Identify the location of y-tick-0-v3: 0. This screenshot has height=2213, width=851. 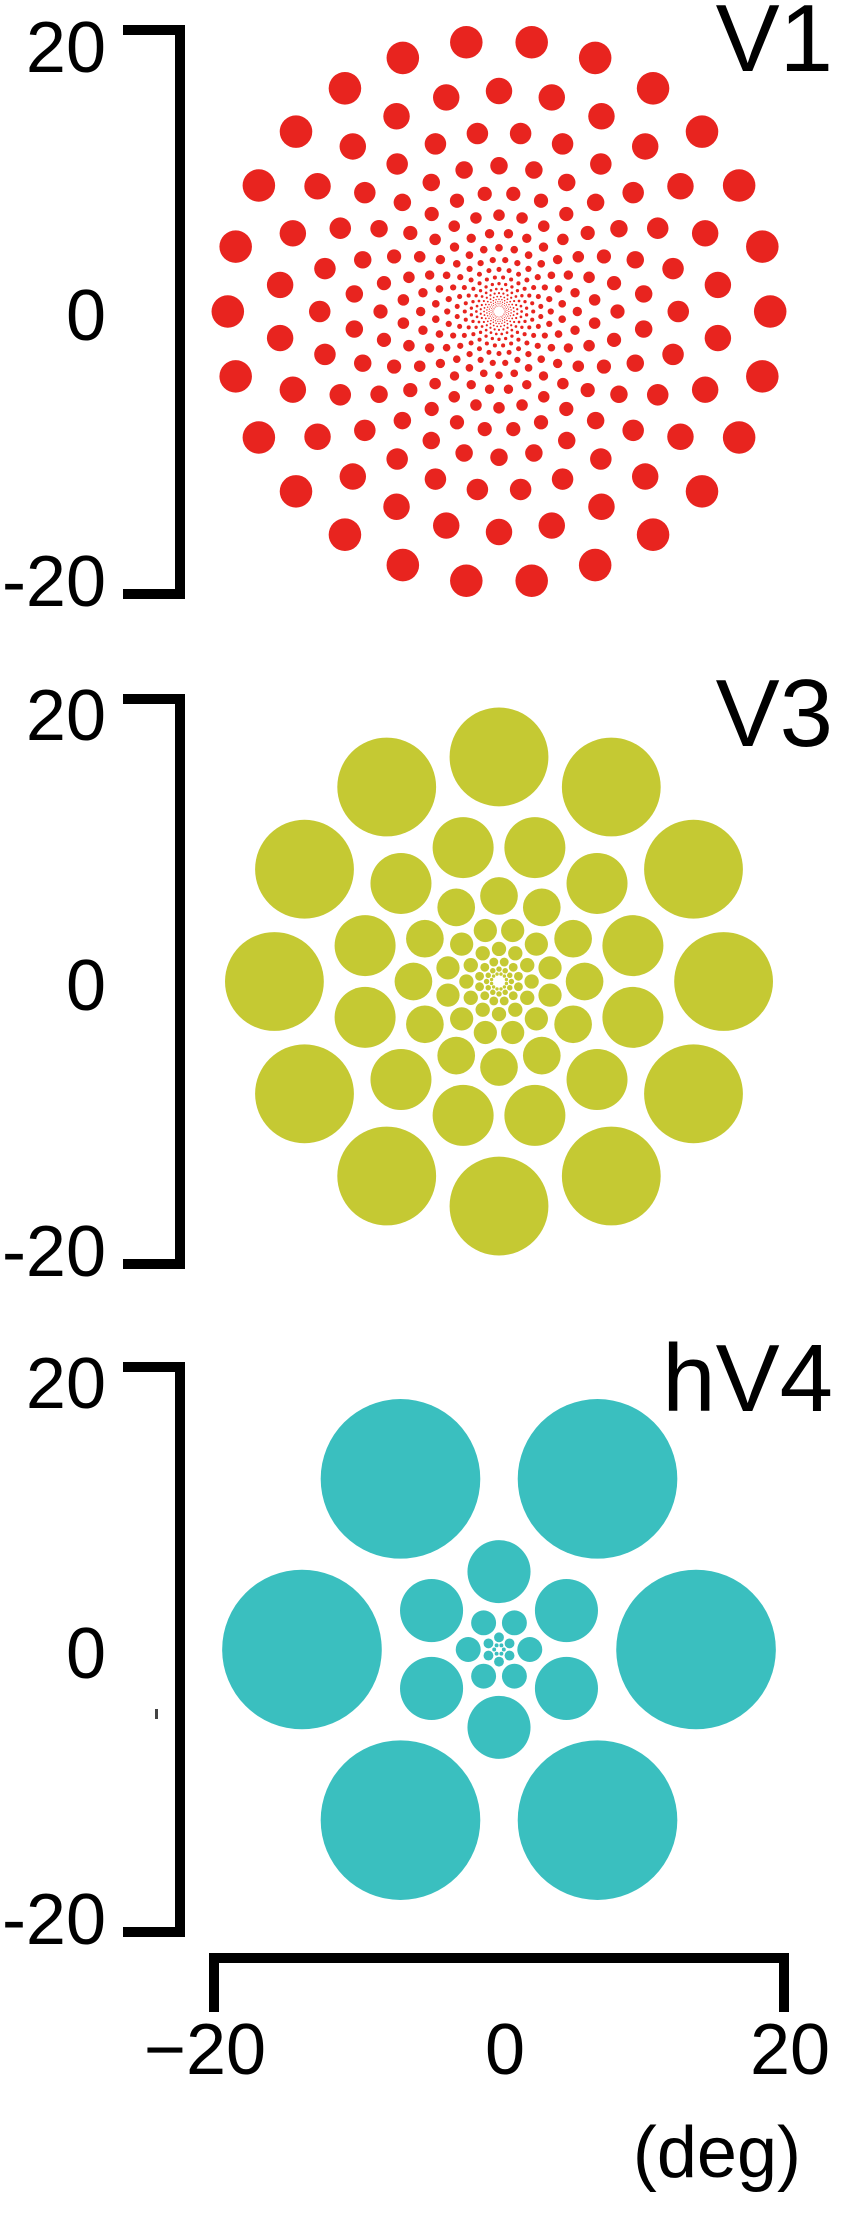
(85, 986).